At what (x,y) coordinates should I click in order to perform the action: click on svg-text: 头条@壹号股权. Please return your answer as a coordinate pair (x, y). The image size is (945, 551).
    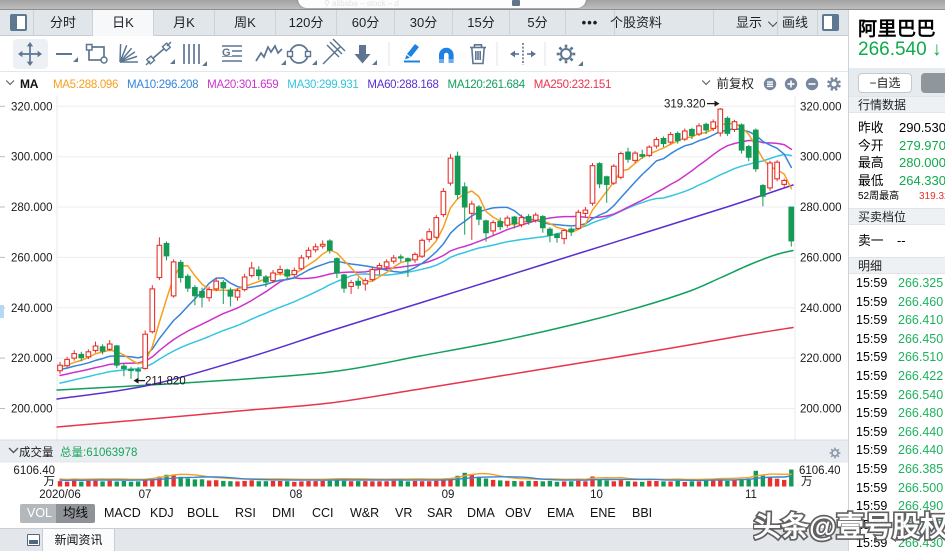
    Looking at the image, I should click on (849, 526).